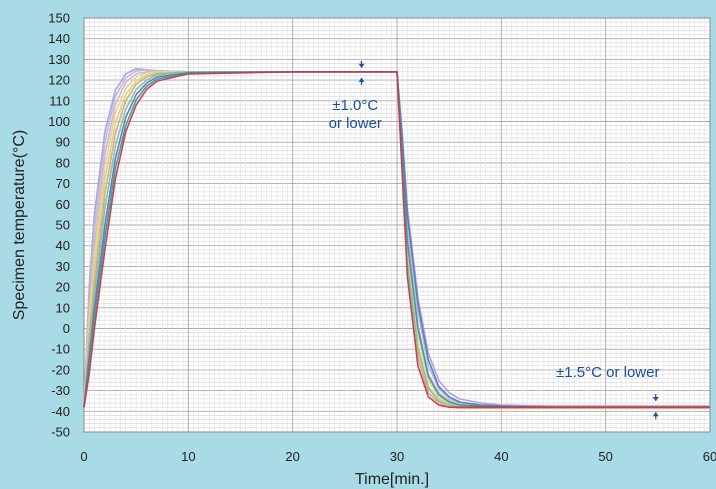 Image resolution: width=716 pixels, height=489 pixels. What do you see at coordinates (59, 18) in the screenshot?
I see `y-tick-label: 150` at bounding box center [59, 18].